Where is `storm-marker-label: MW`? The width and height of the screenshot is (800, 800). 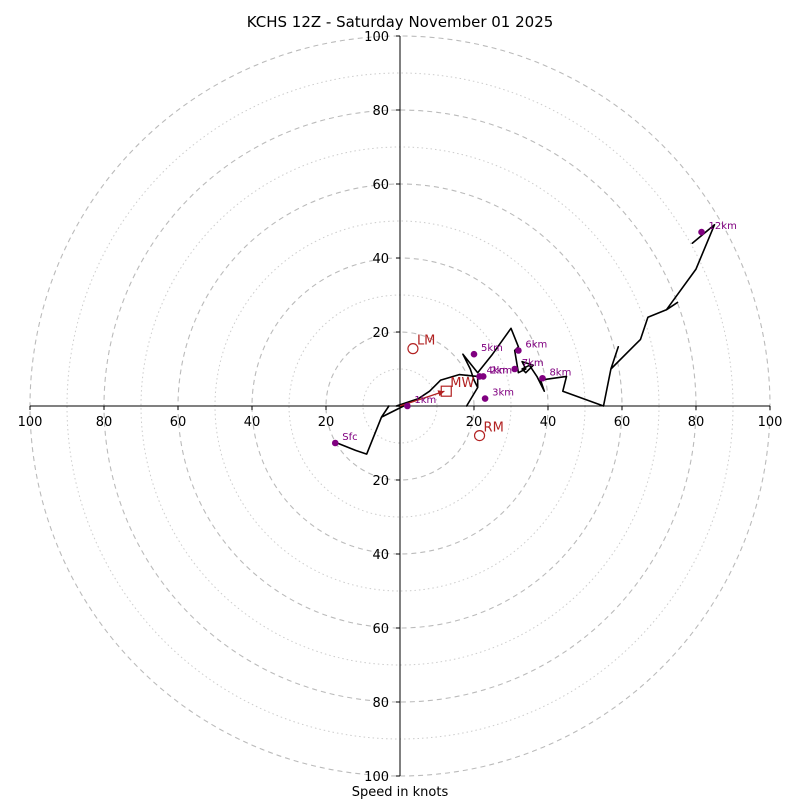 storm-marker-label: MW is located at coordinates (462, 383).